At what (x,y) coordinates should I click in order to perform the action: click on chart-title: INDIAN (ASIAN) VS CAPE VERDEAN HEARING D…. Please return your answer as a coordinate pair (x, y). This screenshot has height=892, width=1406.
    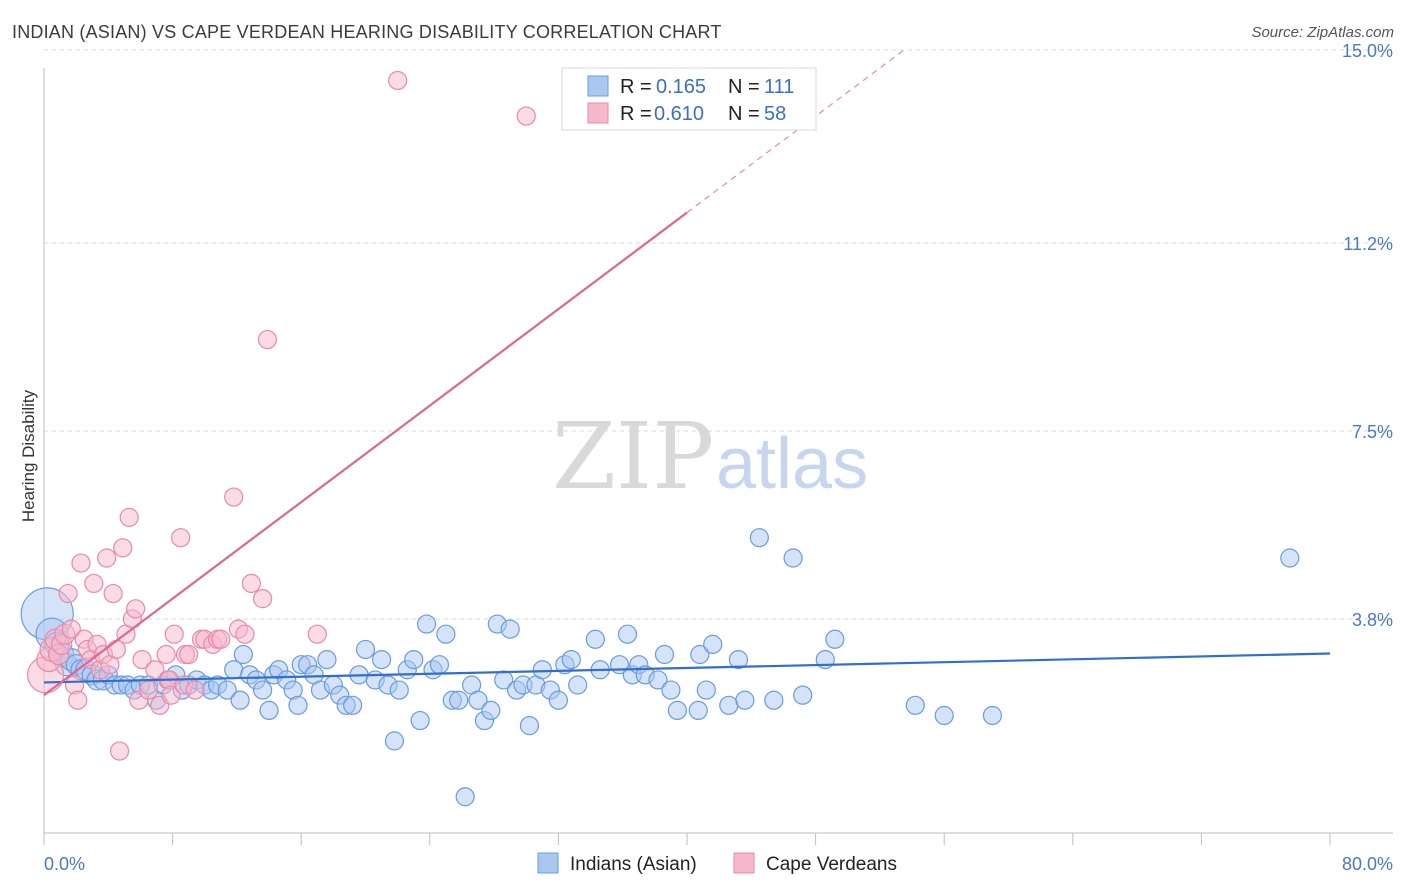
    Looking at the image, I should click on (367, 32).